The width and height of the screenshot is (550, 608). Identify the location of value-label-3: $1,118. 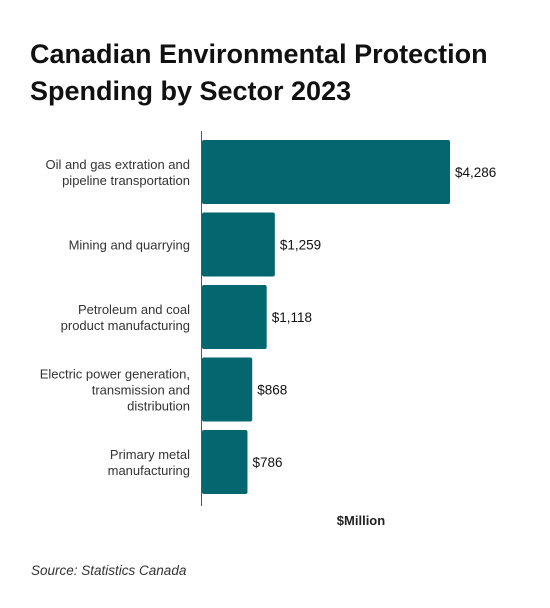
(292, 317).